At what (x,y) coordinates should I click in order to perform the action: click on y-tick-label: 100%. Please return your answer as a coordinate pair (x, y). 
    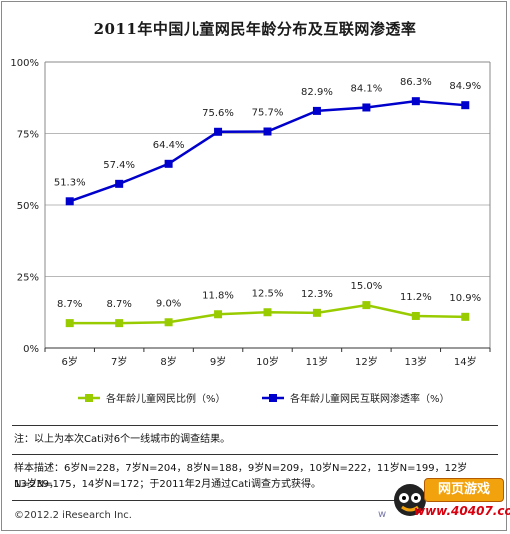
    Looking at the image, I should click on (24, 63).